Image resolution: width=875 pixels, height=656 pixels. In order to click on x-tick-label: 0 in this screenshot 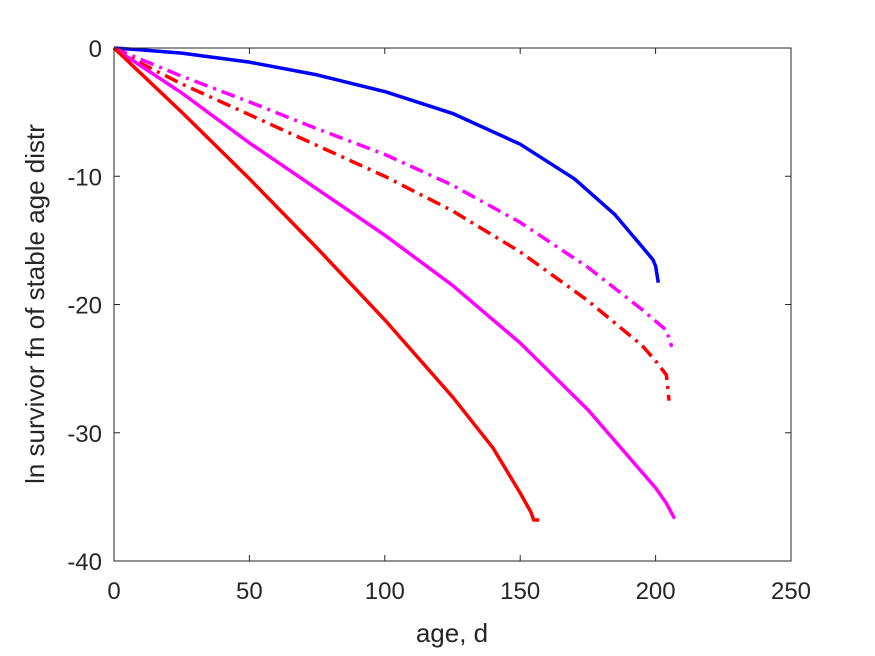, I will do `click(113, 591)`.